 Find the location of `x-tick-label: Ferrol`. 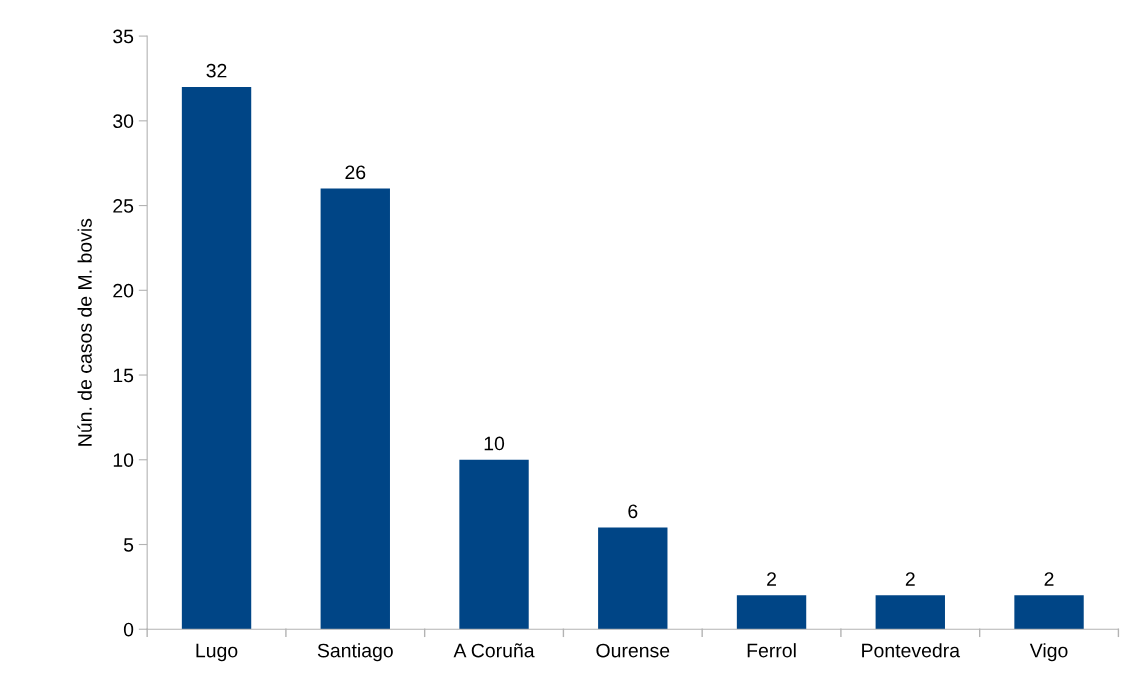

x-tick-label: Ferrol is located at coordinates (771, 650).